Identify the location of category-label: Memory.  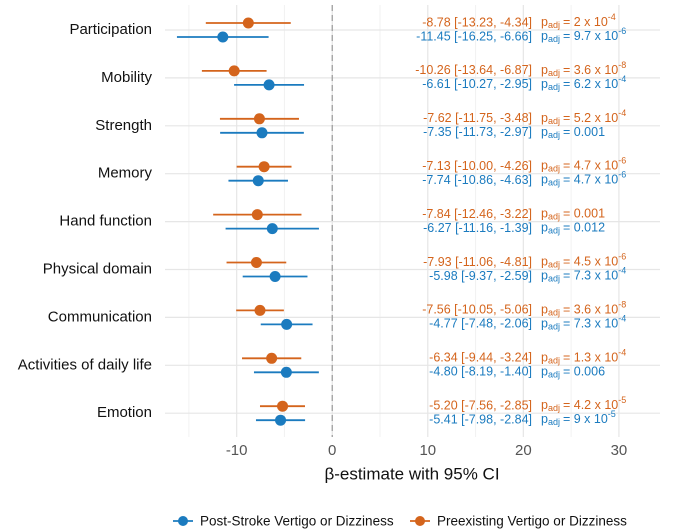
(125, 173).